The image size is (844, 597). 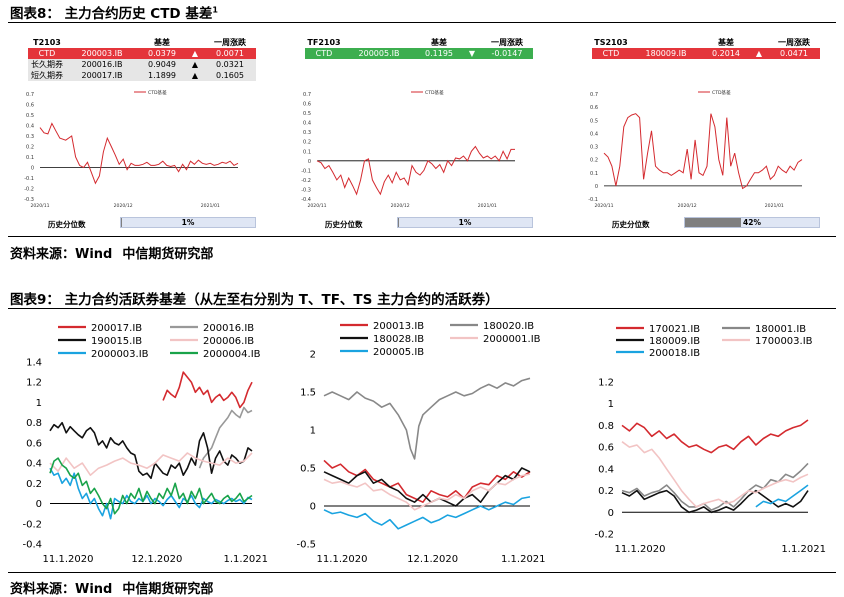 I want to click on figure8-source: 资料来源：Wind 中信期货研究部, so click(x=112, y=254).